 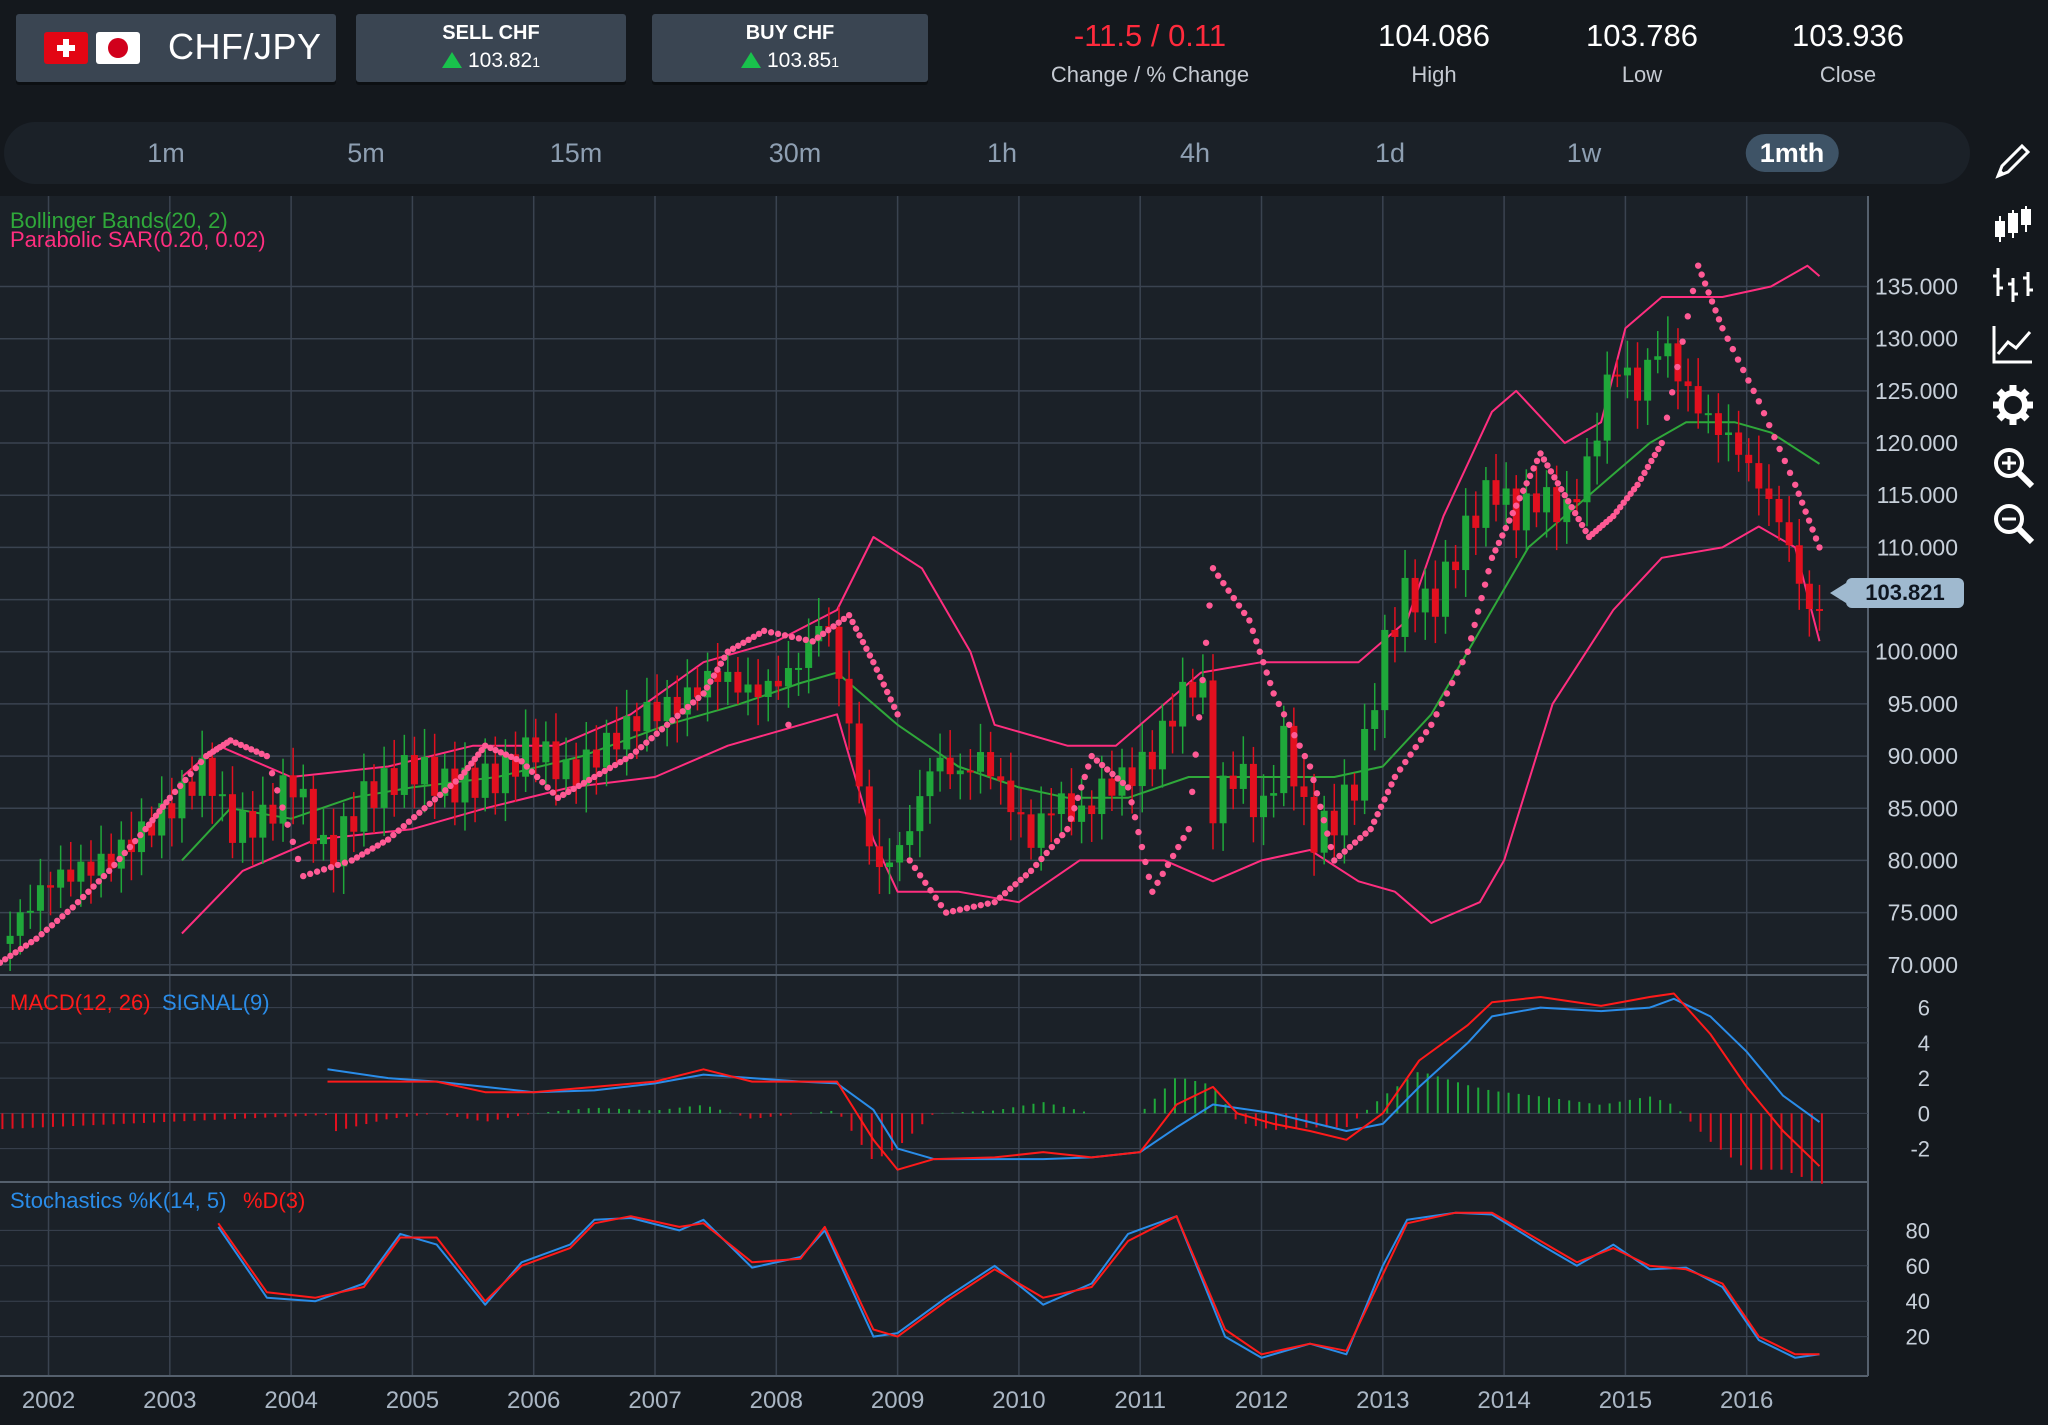 I want to click on x-tick-label: 2002, so click(x=48, y=1400).